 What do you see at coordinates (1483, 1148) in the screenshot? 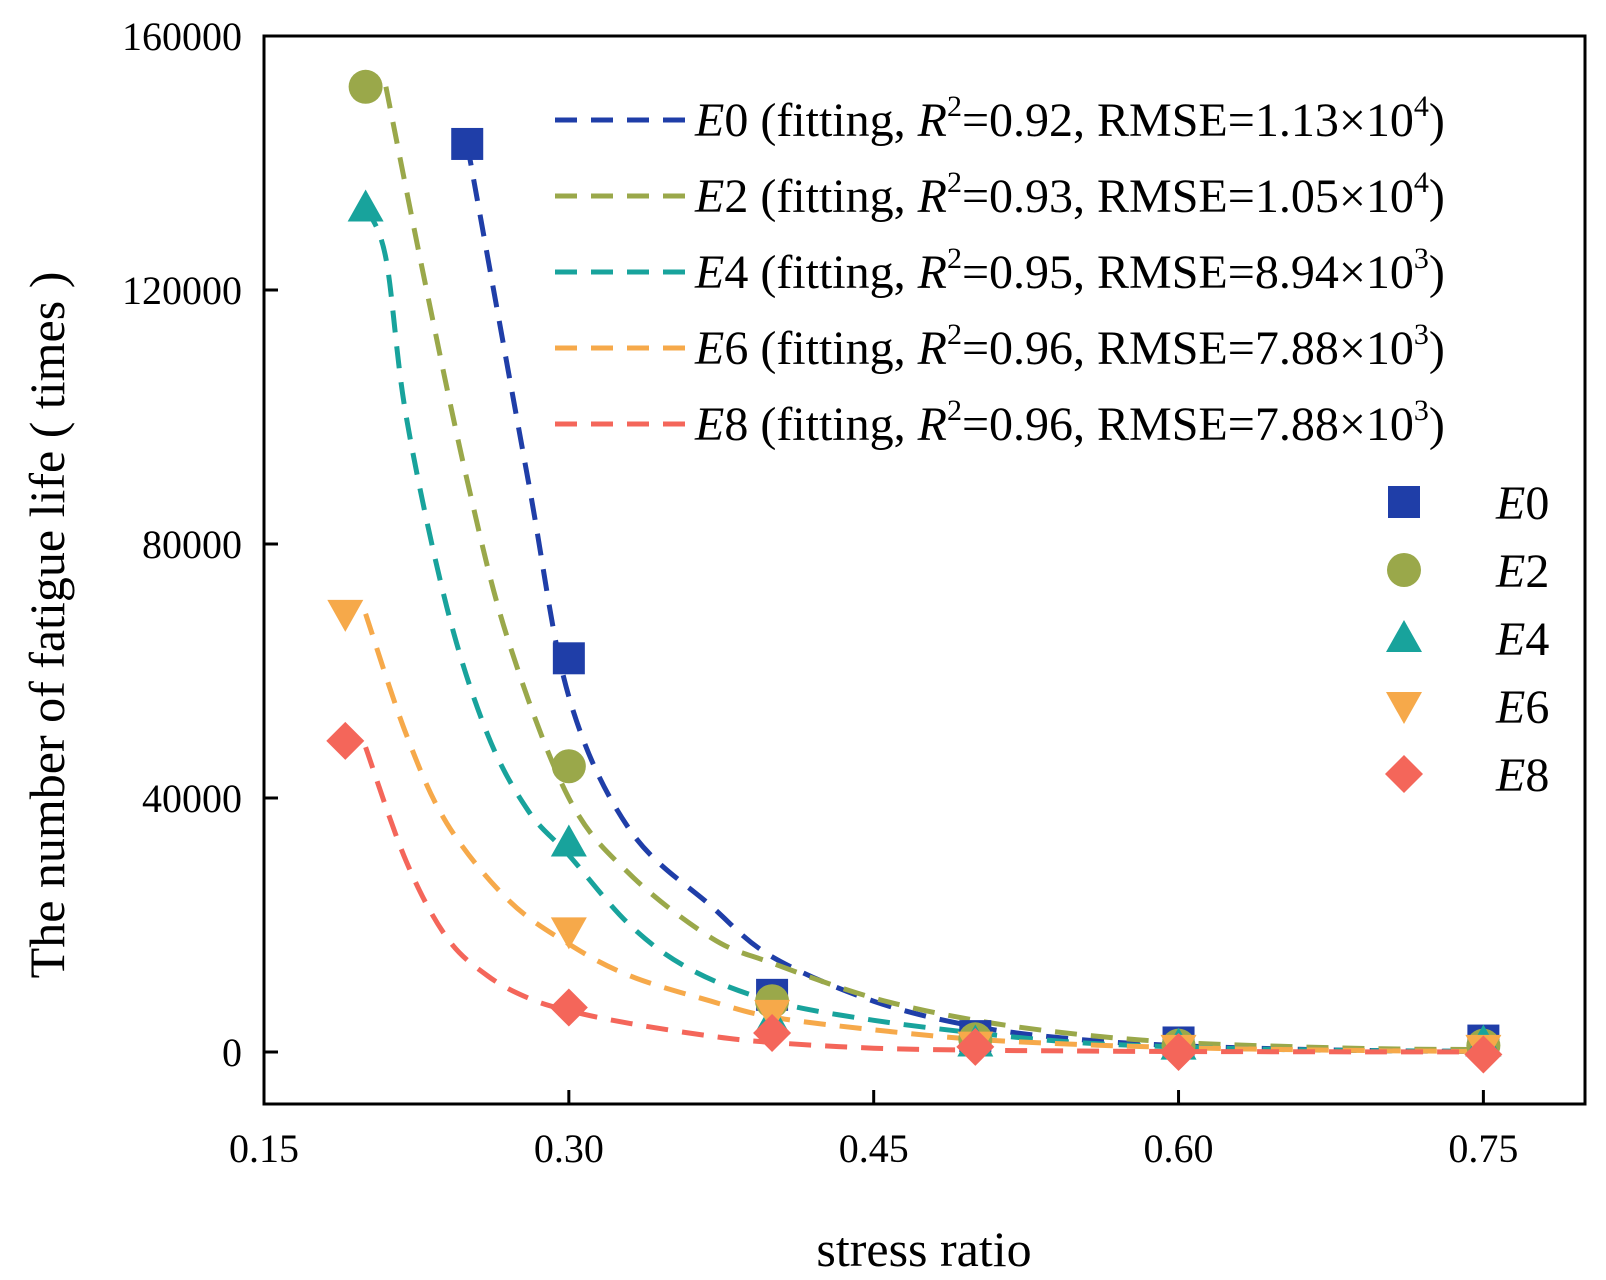
I see `x-tick-label: 0.75` at bounding box center [1483, 1148].